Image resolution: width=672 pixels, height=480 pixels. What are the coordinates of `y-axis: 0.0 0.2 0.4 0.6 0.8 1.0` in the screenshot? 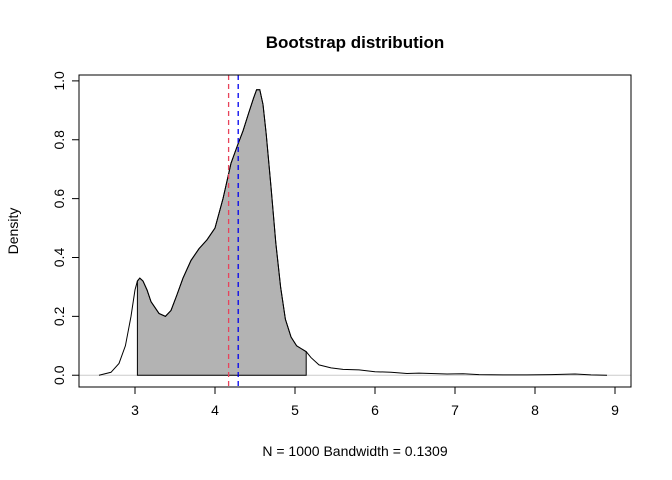 It's located at (65, 228).